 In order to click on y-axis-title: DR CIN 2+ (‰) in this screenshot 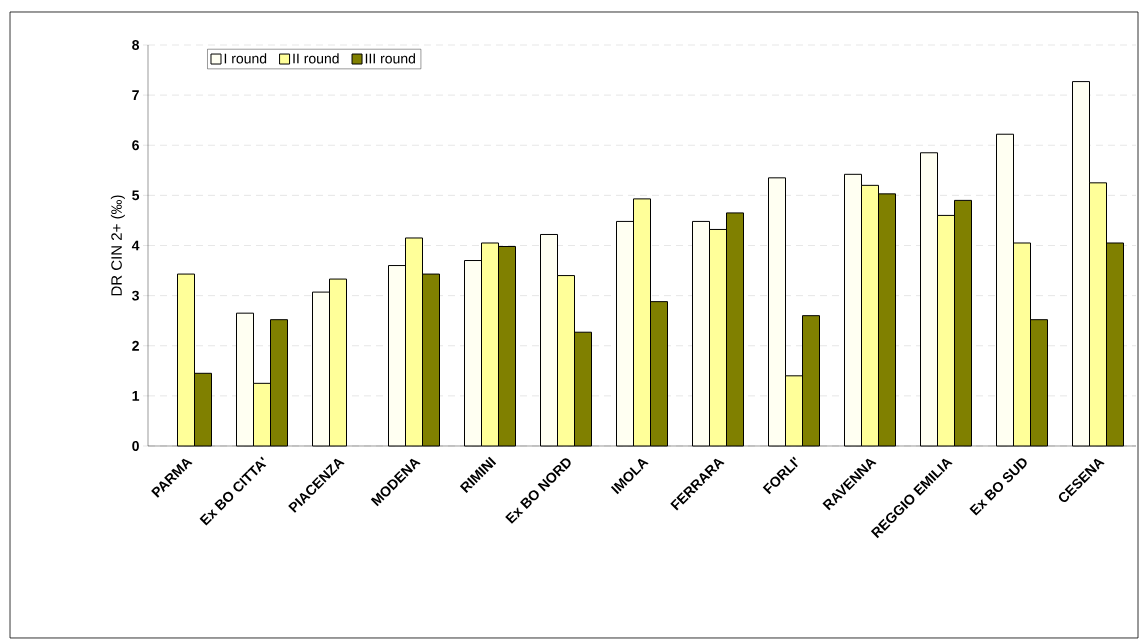, I will do `click(117, 245)`.